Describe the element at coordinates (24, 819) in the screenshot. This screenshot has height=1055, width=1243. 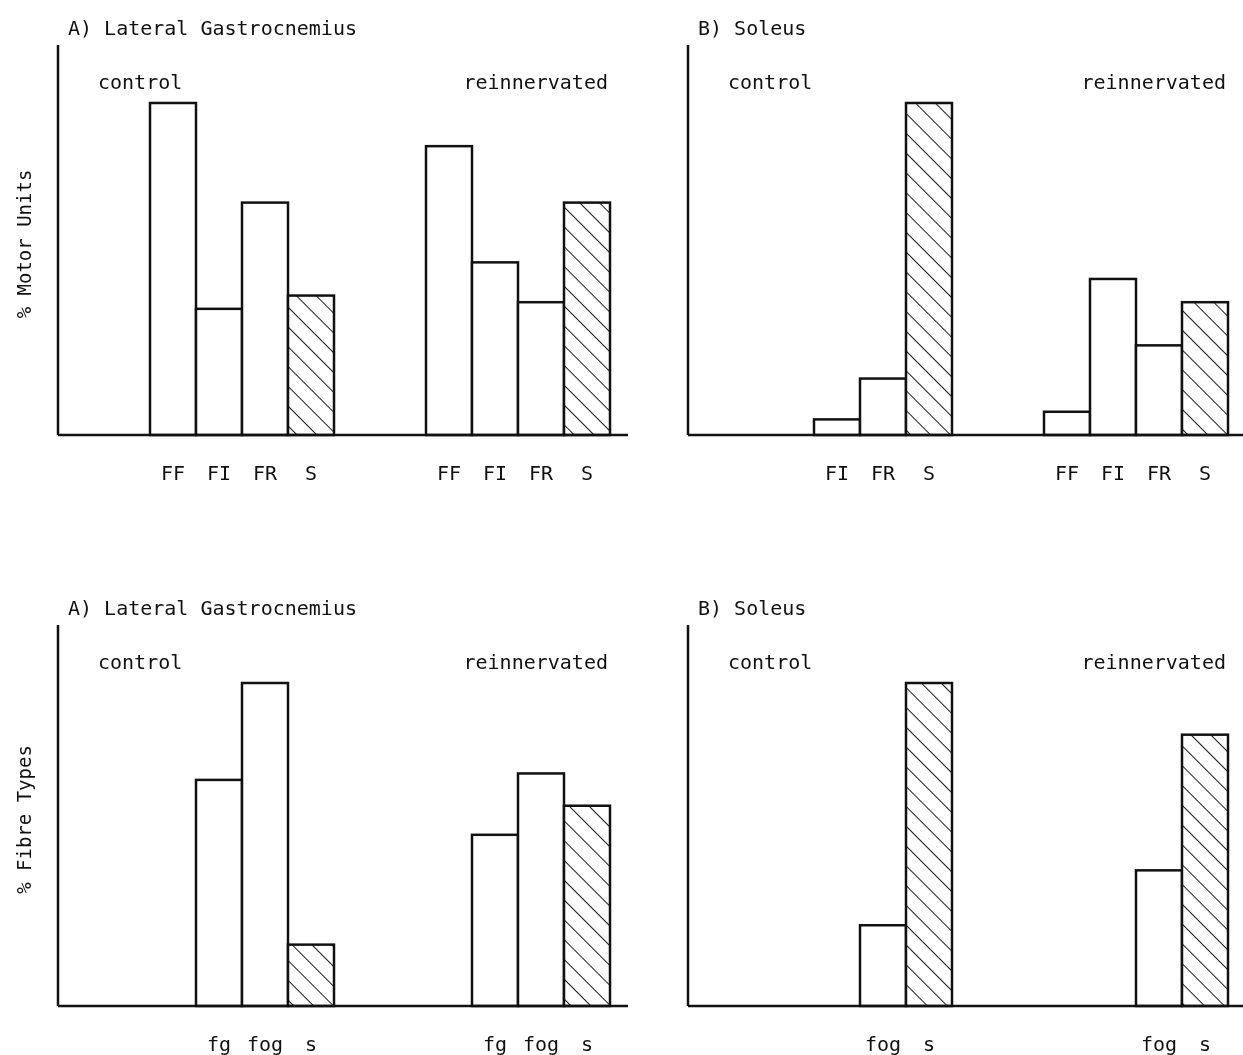
I see `y-axis-title: % Fibre Types` at that location.